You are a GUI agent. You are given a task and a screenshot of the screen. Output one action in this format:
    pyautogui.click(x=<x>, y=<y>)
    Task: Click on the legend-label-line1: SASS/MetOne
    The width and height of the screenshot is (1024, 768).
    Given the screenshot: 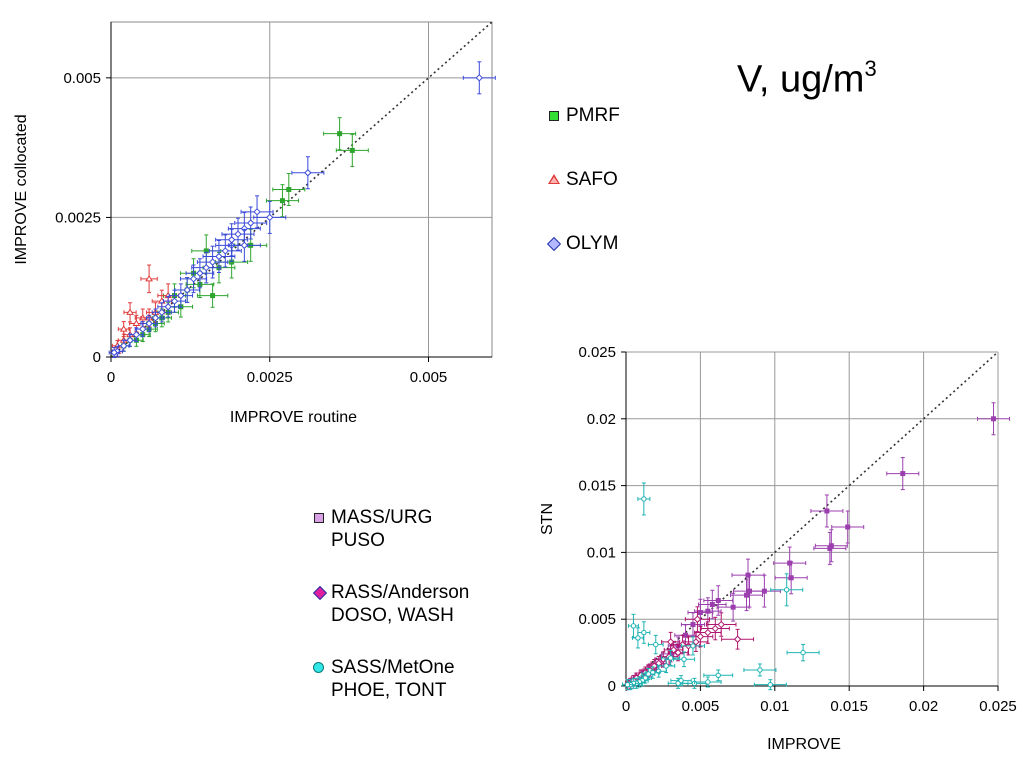 What is the action you would take?
    pyautogui.click(x=393, y=667)
    